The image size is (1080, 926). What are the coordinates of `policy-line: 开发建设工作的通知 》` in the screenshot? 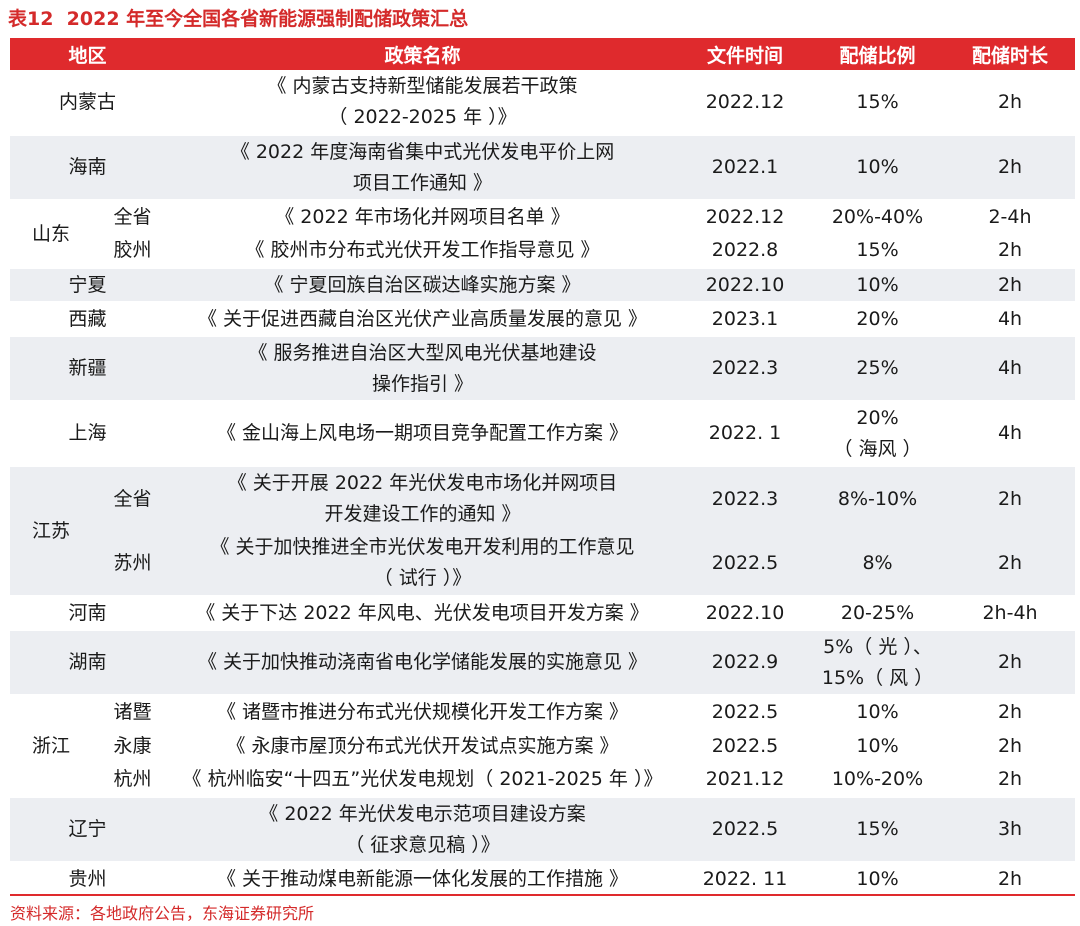 It's located at (422, 514).